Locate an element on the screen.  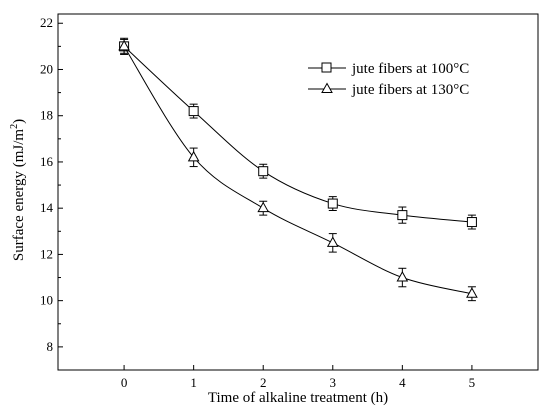
x-tick-label: 2 is located at coordinates (263, 382).